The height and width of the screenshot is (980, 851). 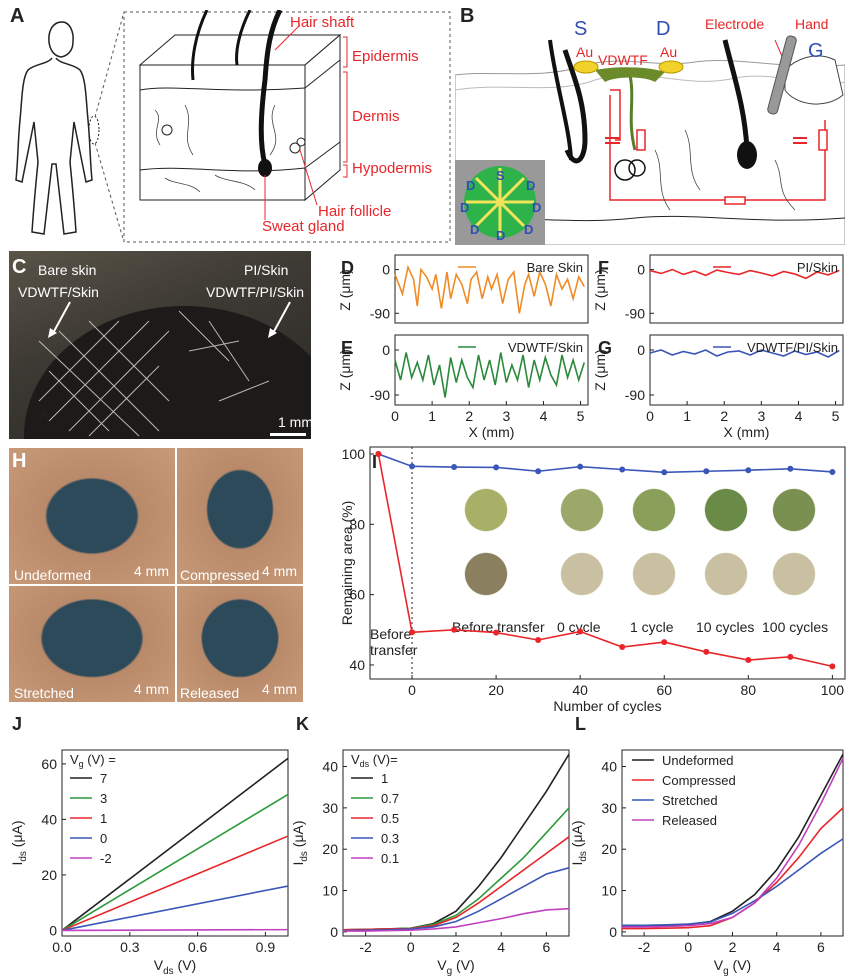 I want to click on y-axis-label-j: Ids (μA), so click(x=19, y=842).